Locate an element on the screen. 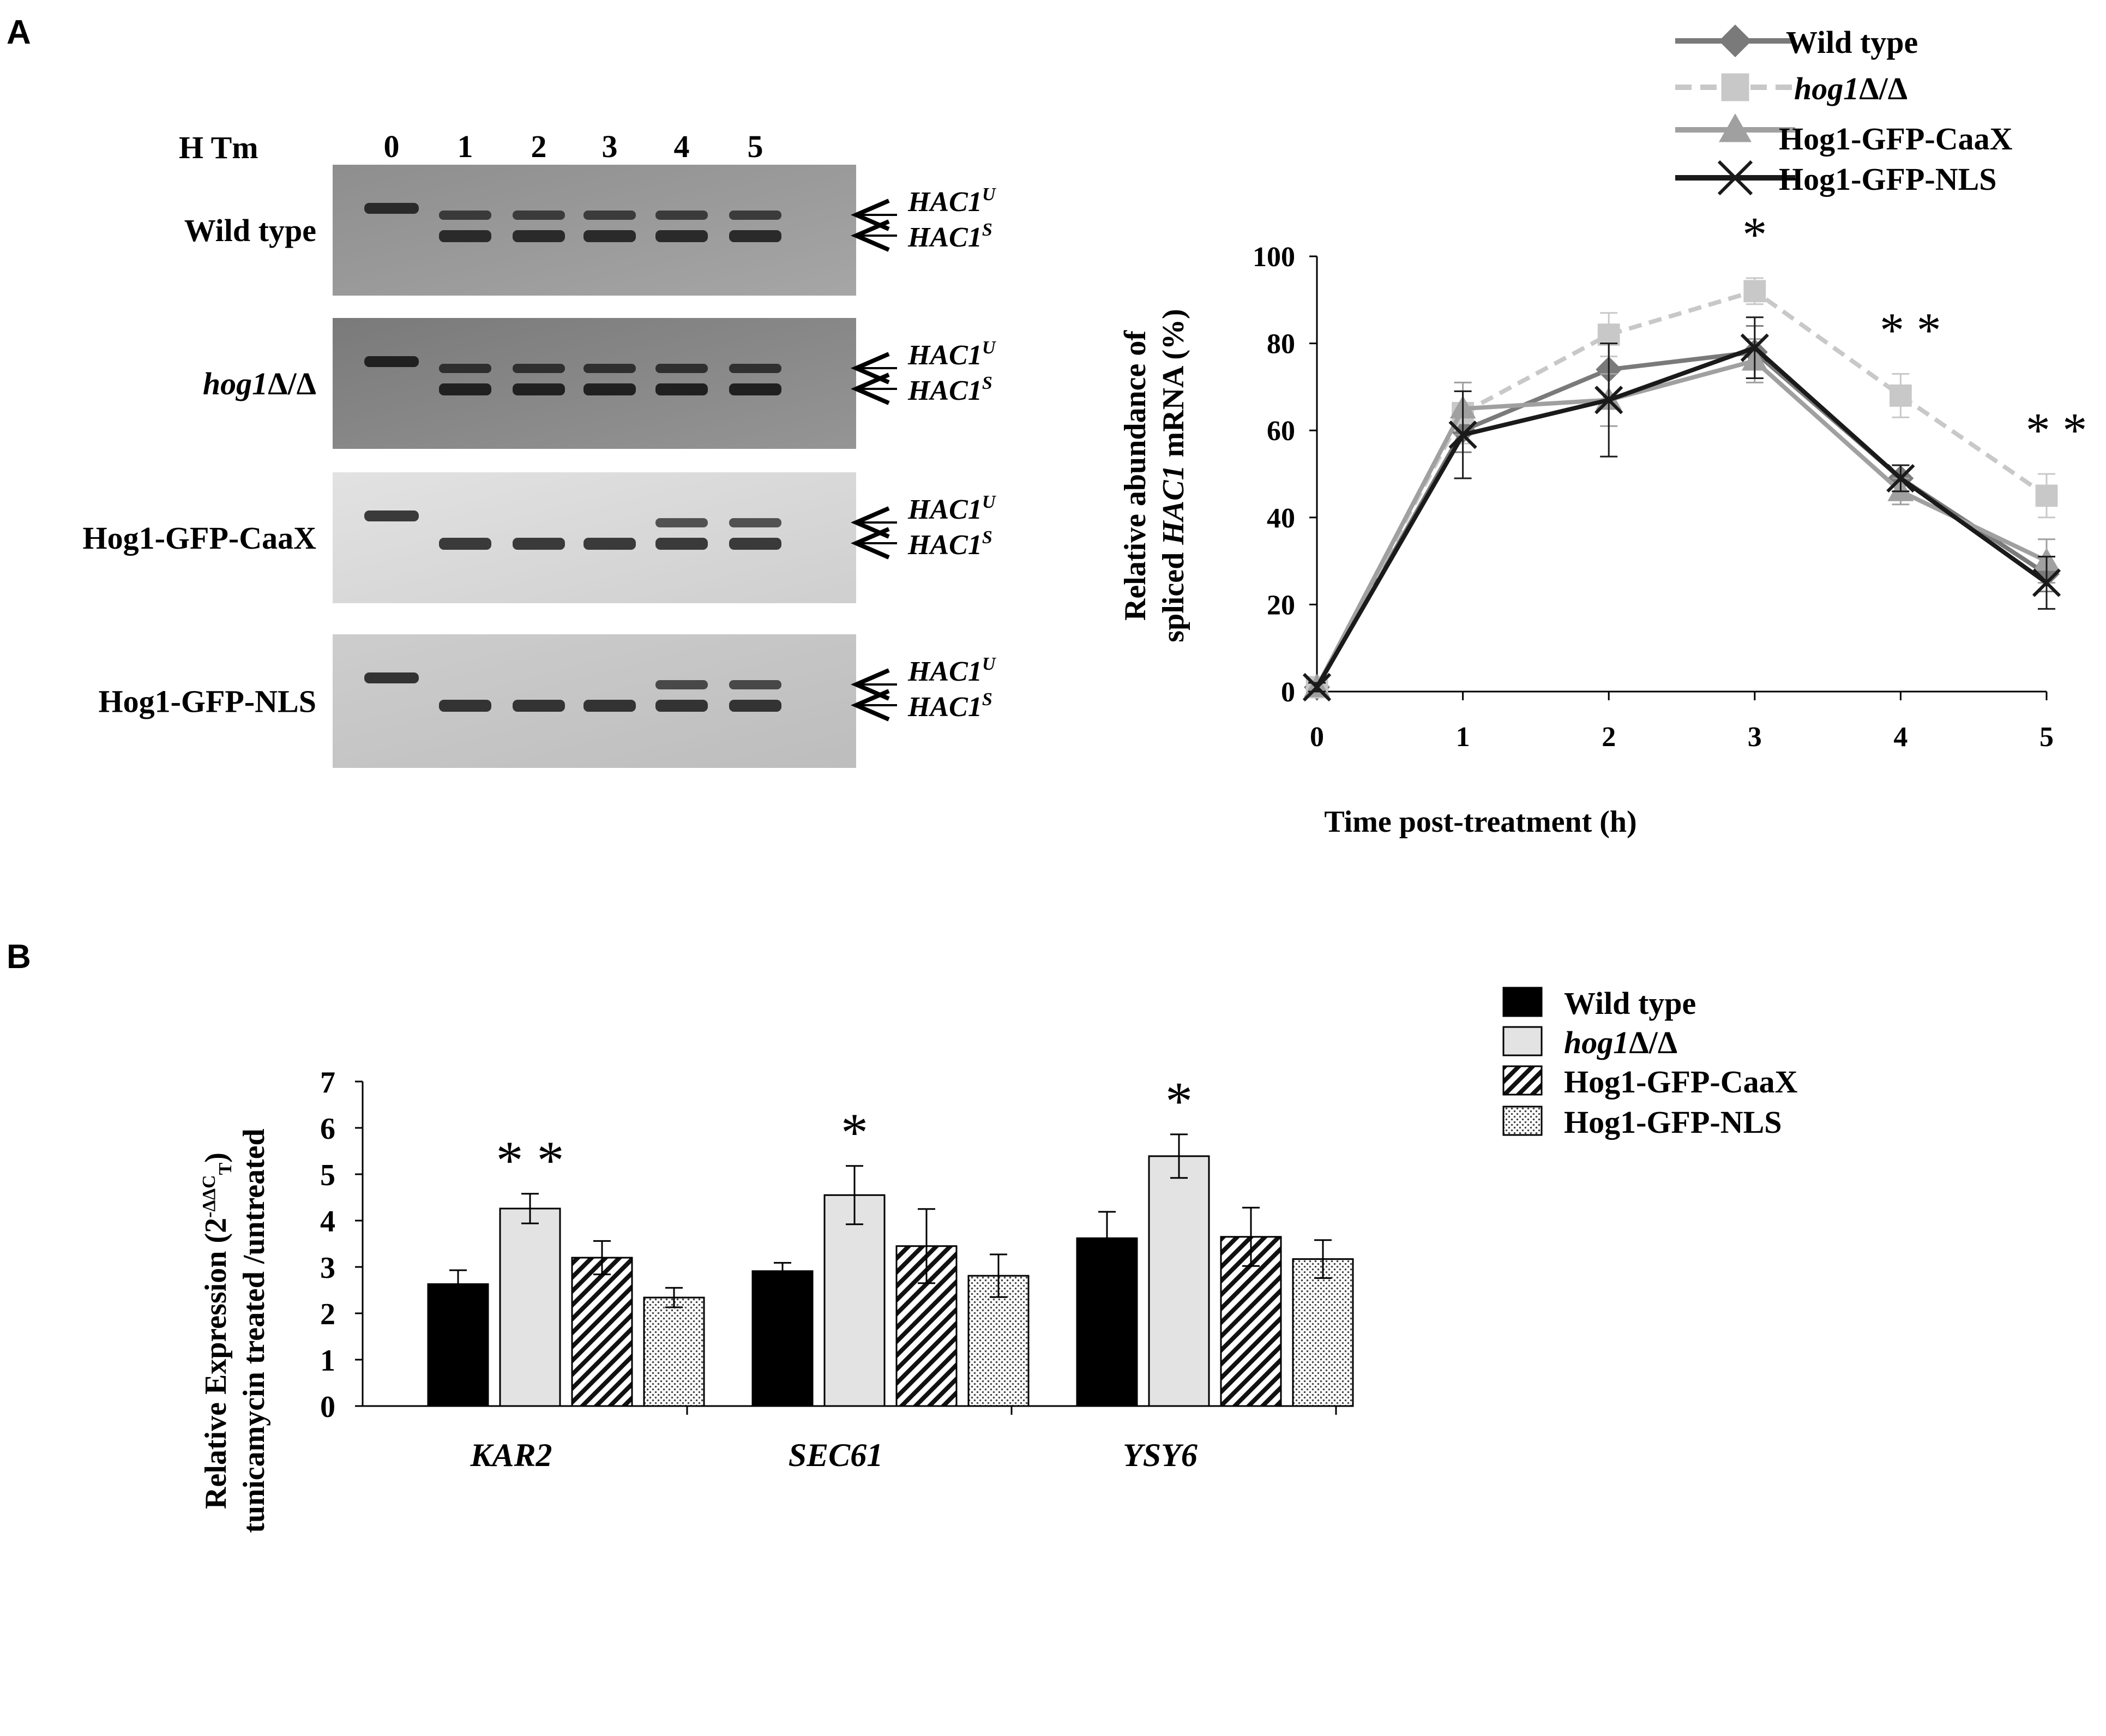 The image size is (2106, 1736). line-legend-item: Wild type is located at coordinates (1796, 42).